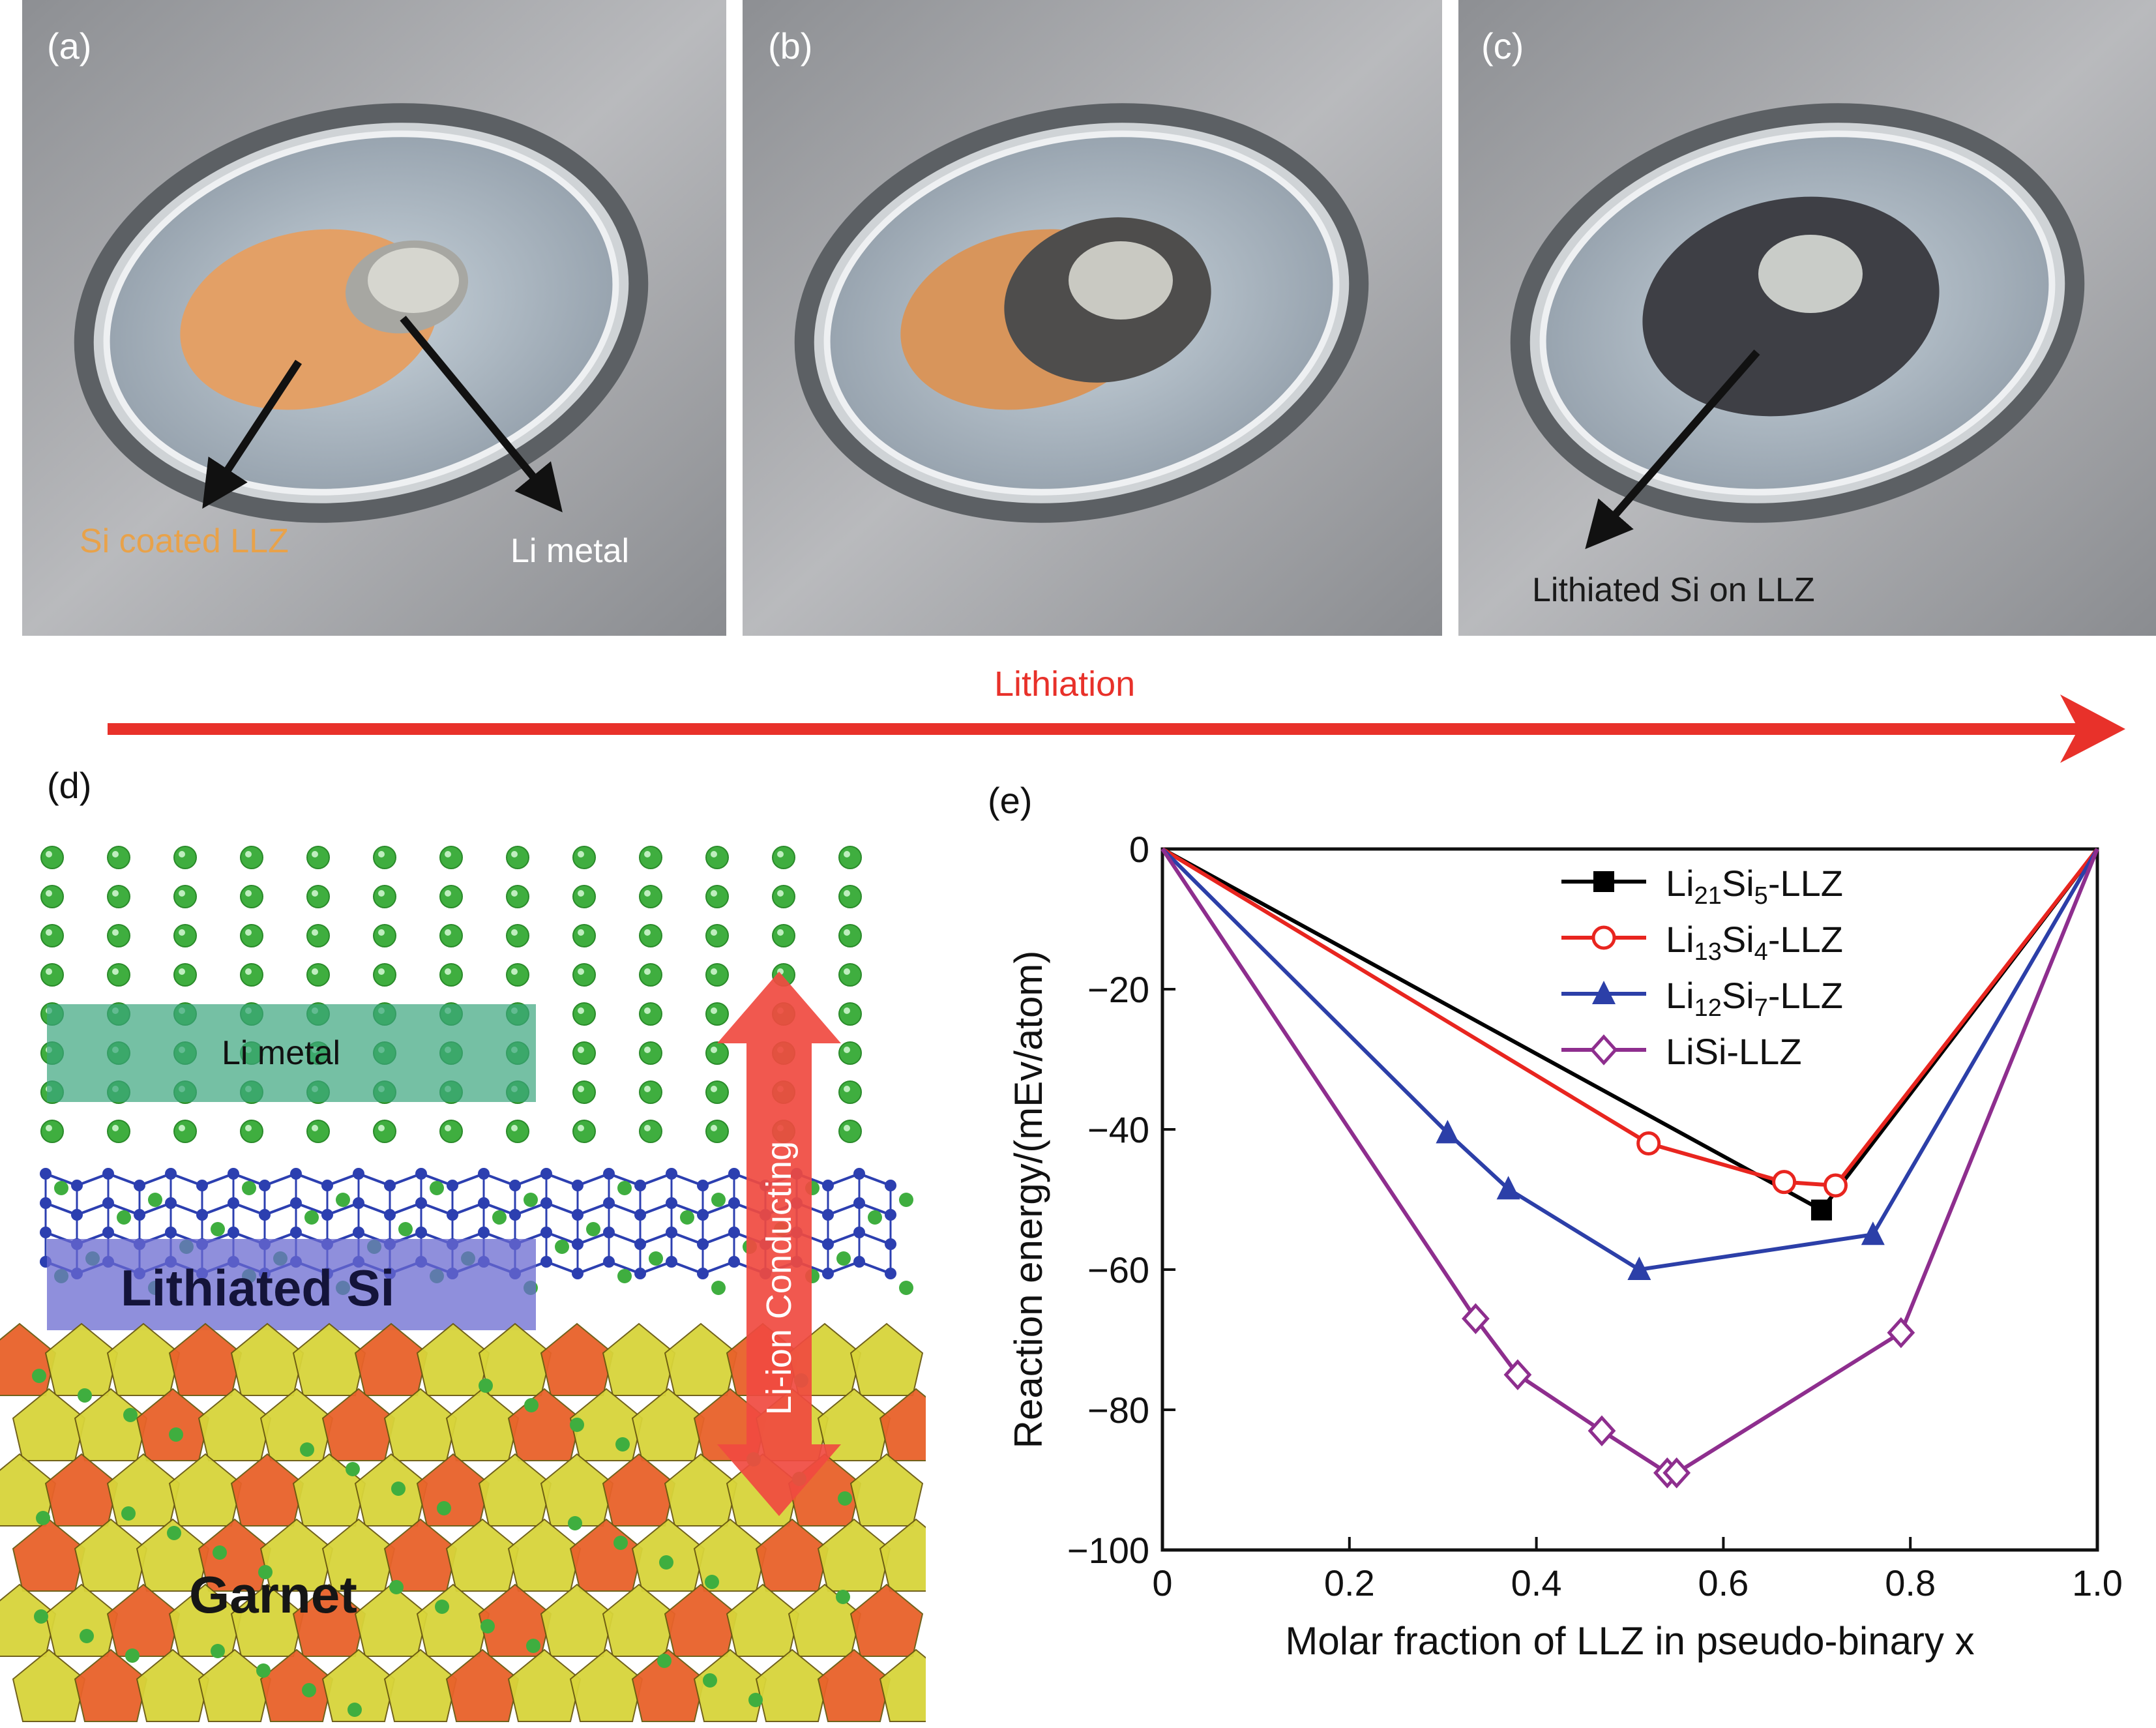 The height and width of the screenshot is (1728, 2156). I want to click on legend-label: Li21Si5-LLZ, so click(1754, 887).